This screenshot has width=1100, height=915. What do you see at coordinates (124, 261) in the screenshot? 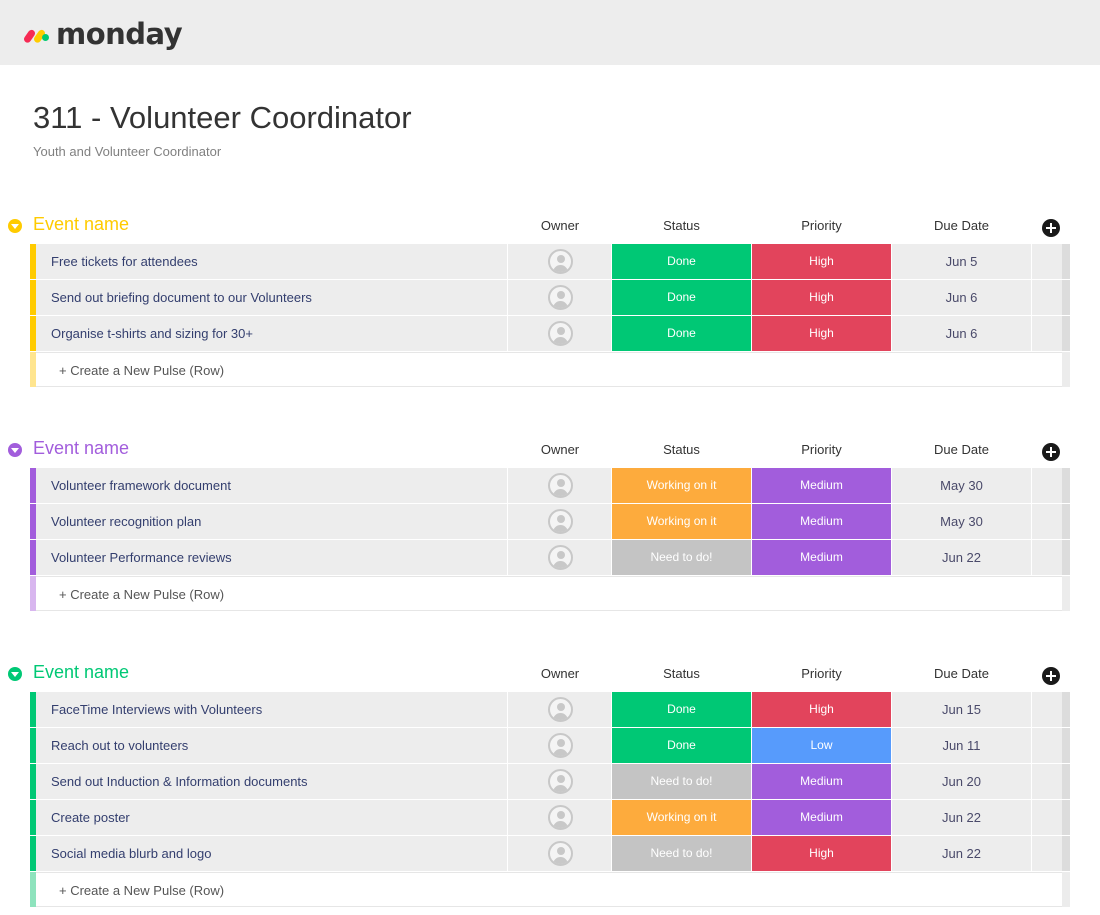
I see `item-name: Free tickets for attendees` at bounding box center [124, 261].